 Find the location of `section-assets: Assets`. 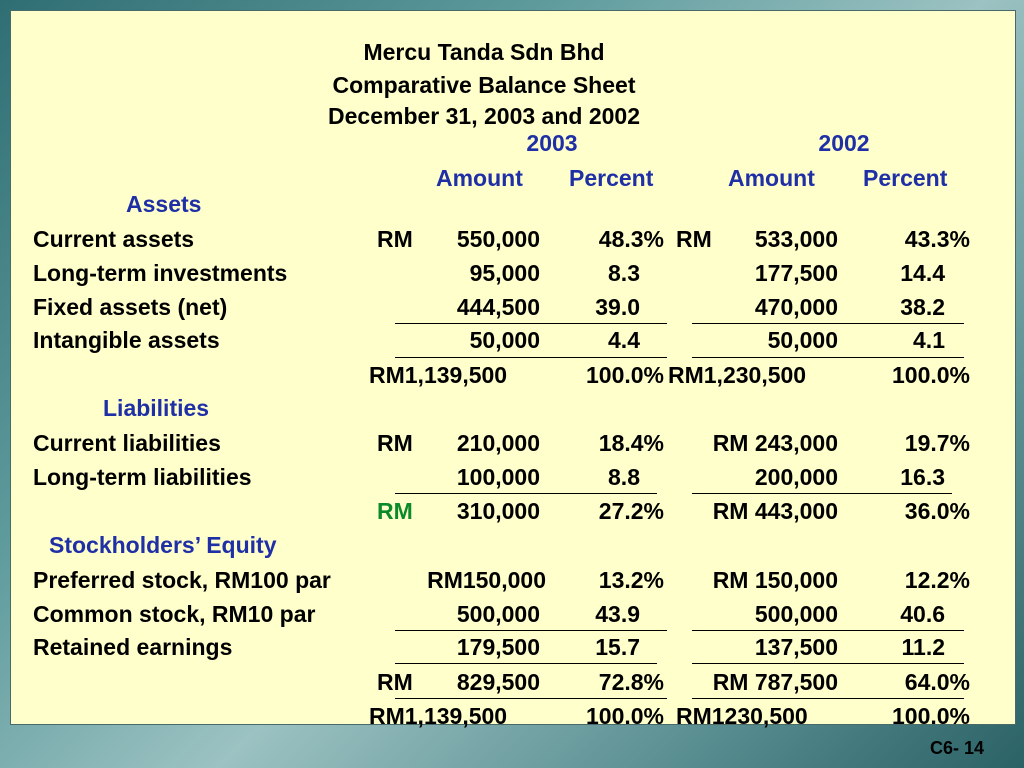

section-assets: Assets is located at coordinates (164, 204).